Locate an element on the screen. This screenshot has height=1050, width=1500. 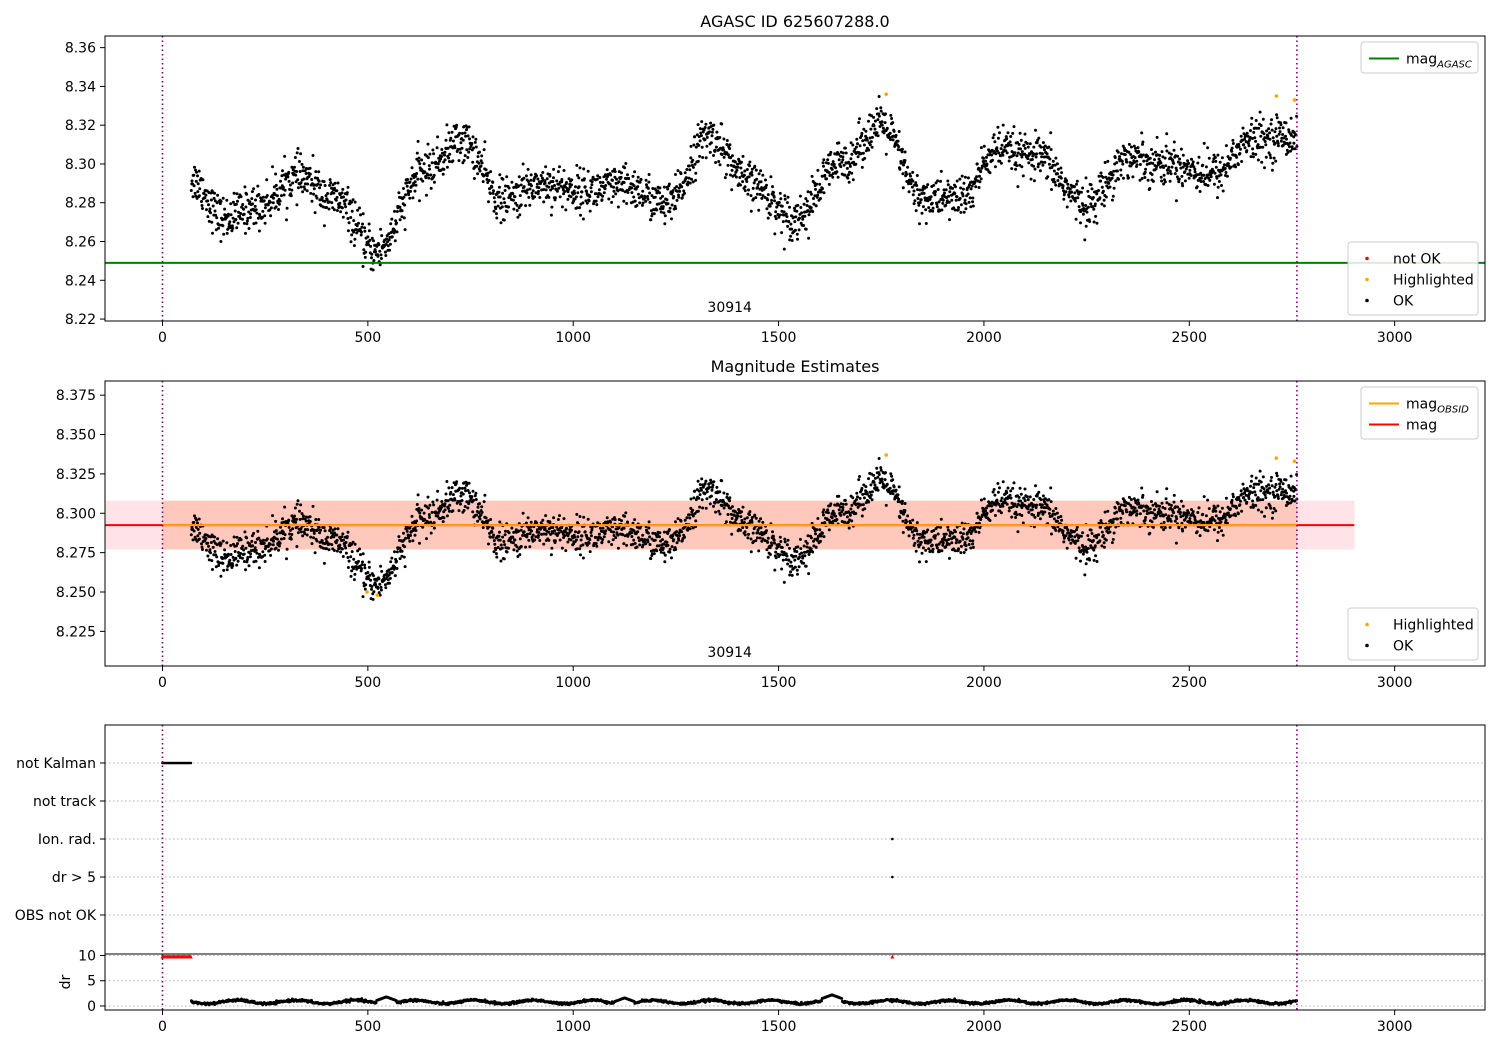
y-tick-label: 8.36 is located at coordinates (80, 49).